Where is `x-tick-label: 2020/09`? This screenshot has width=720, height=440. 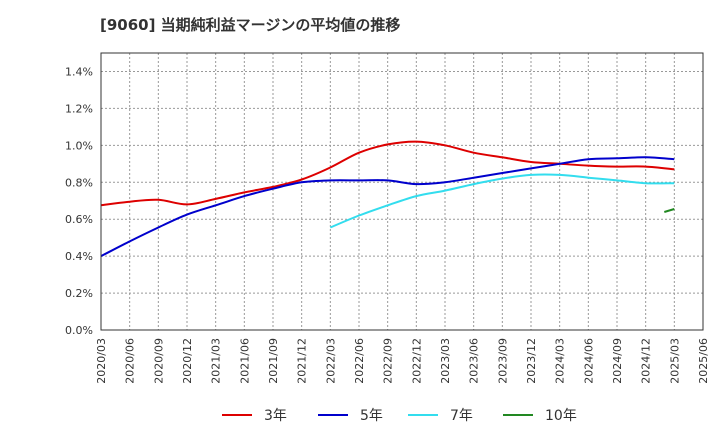
x-tick-label: 2020/09 is located at coordinates (158, 361).